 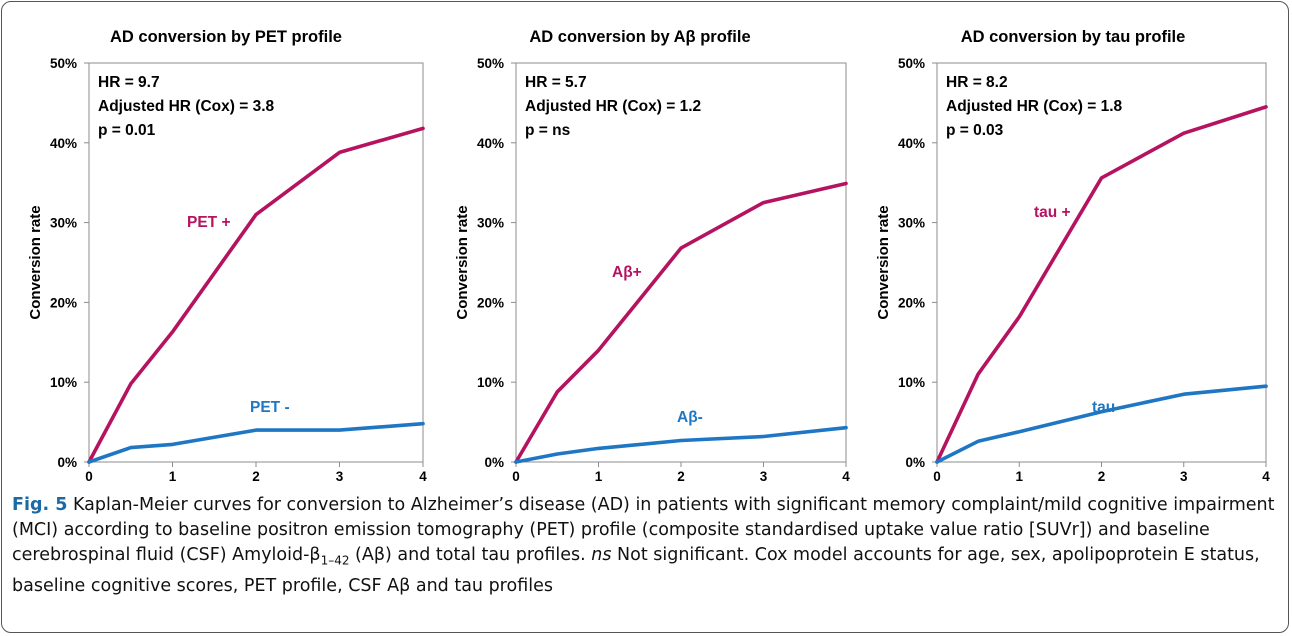 What do you see at coordinates (335, 560) in the screenshot?
I see `caption-subscript: 1–42` at bounding box center [335, 560].